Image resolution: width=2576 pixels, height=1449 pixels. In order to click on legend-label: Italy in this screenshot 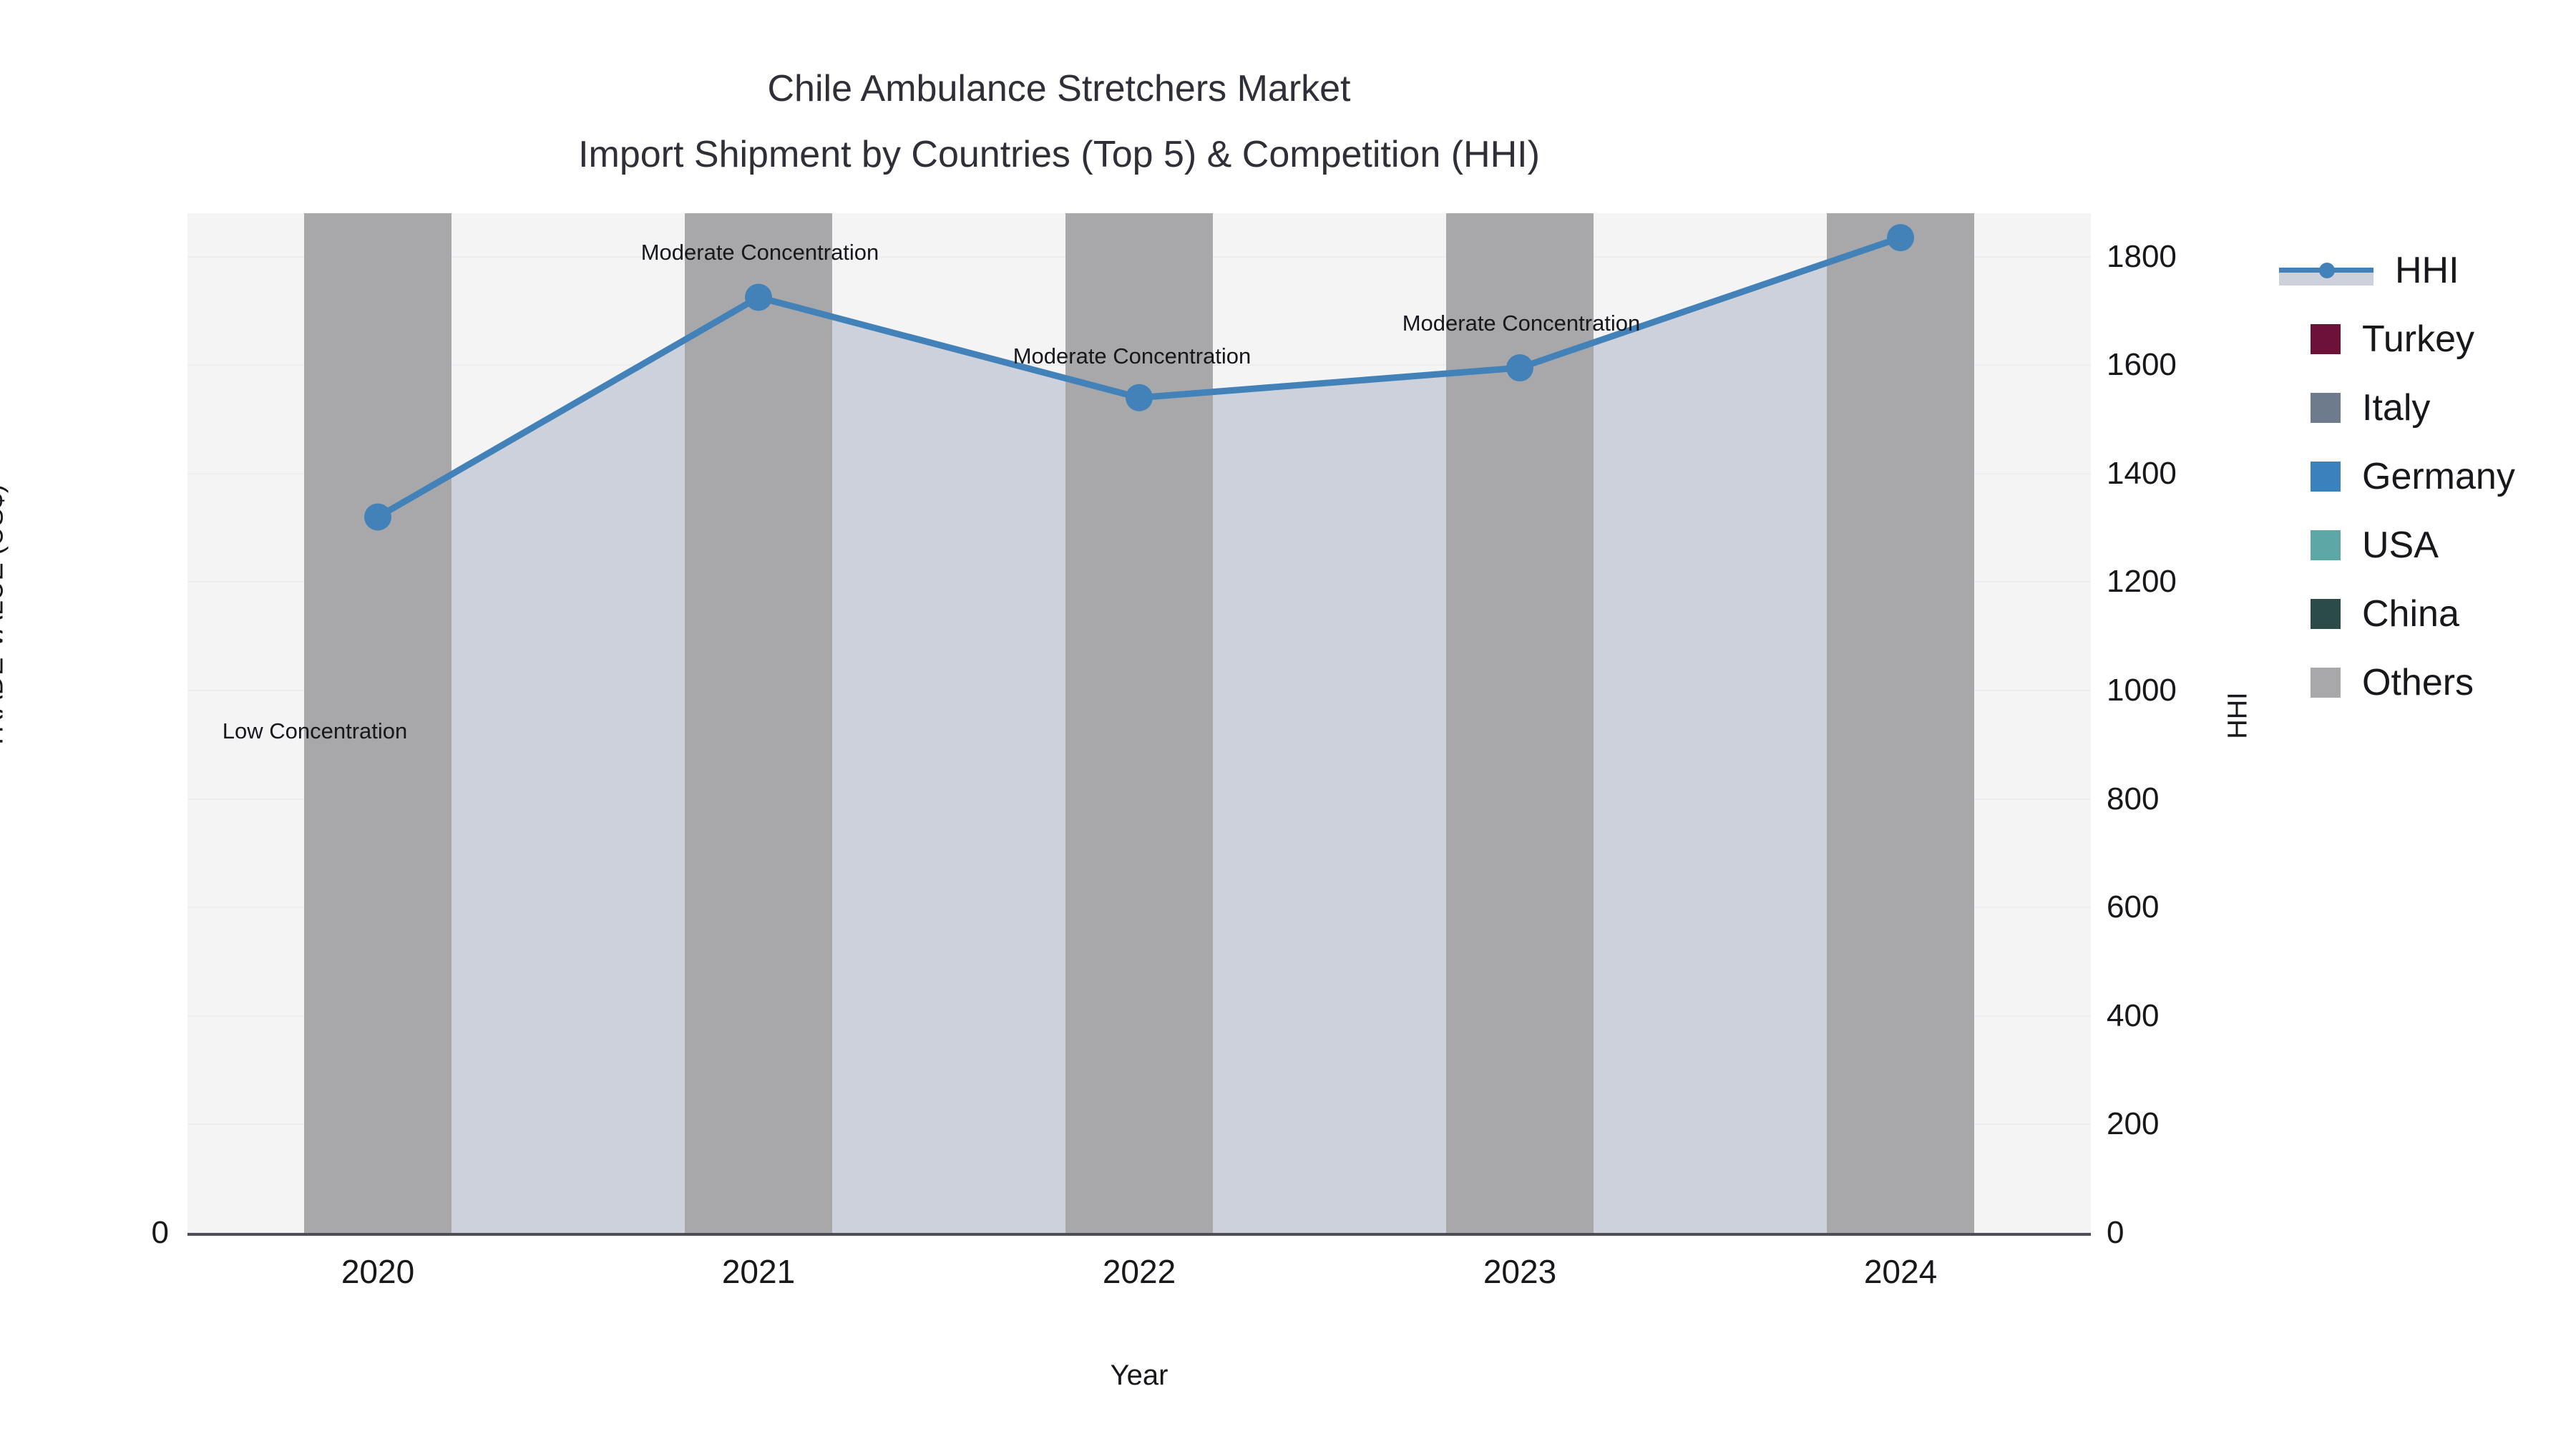, I will do `click(2396, 408)`.